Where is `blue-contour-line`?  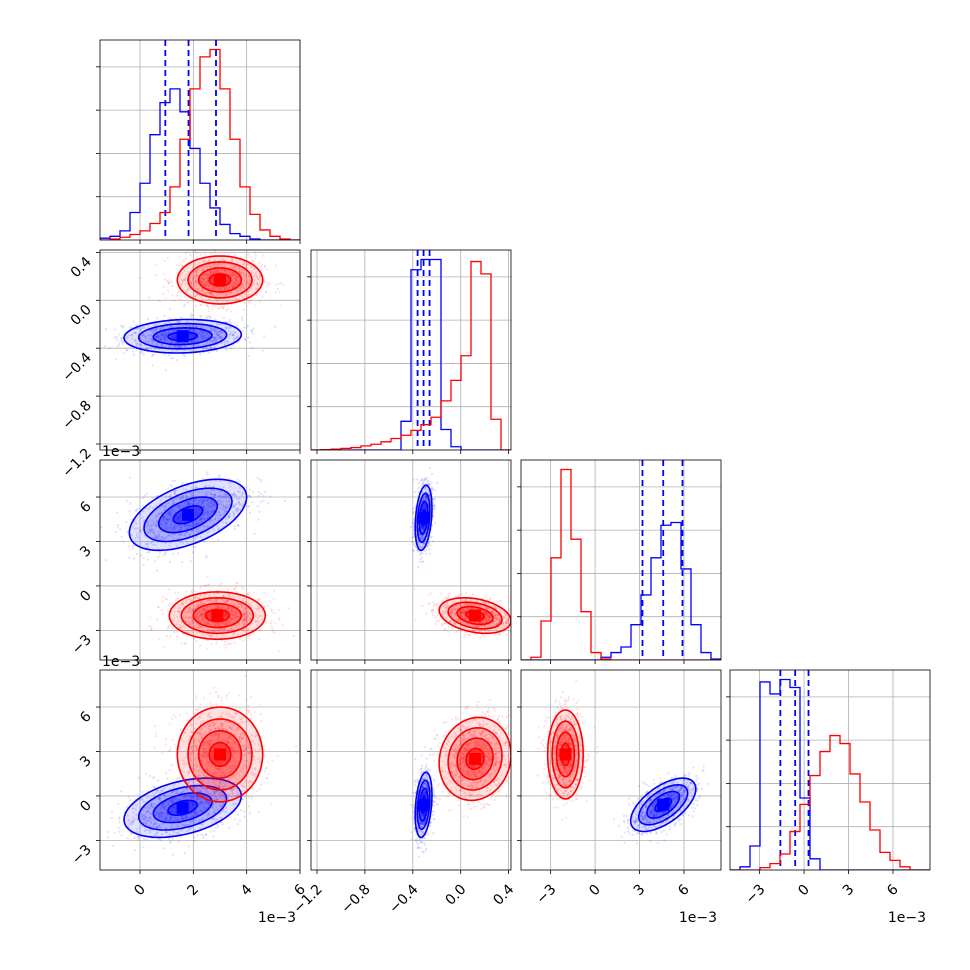 blue-contour-line is located at coordinates (182, 336).